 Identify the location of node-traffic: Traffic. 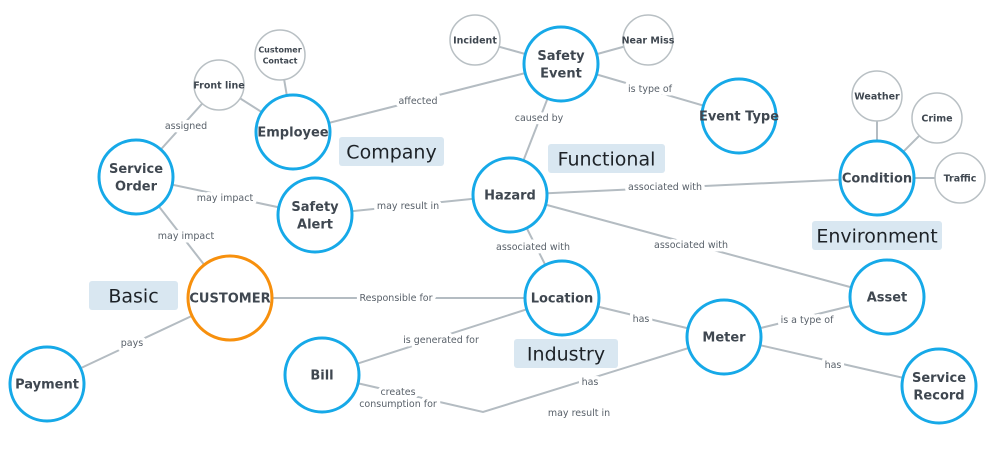
(960, 178).